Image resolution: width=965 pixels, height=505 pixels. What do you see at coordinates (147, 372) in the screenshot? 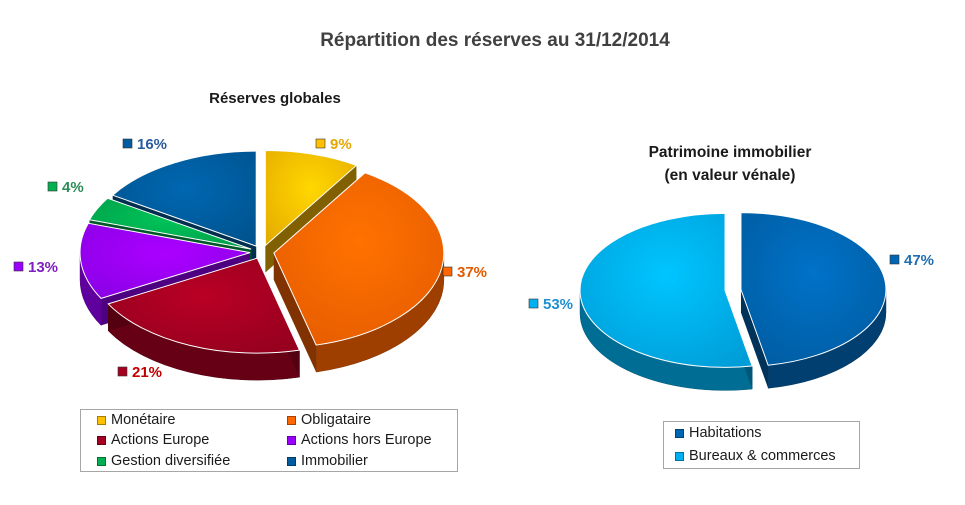
I see `data-label-actions-europe: 21%` at bounding box center [147, 372].